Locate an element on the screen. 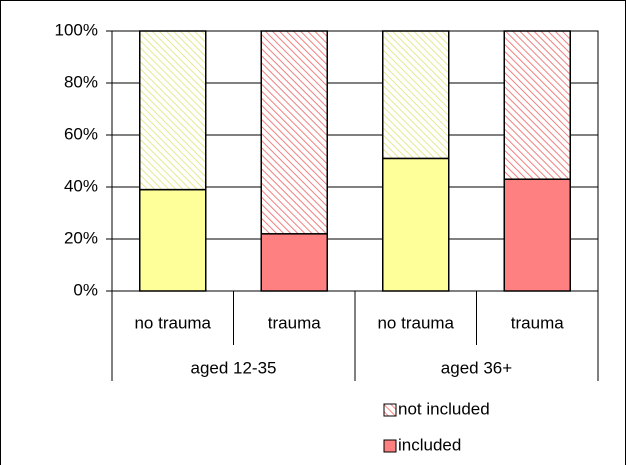 Image resolution: width=626 pixels, height=465 pixels. y-tick-label: 40% is located at coordinates (81, 185).